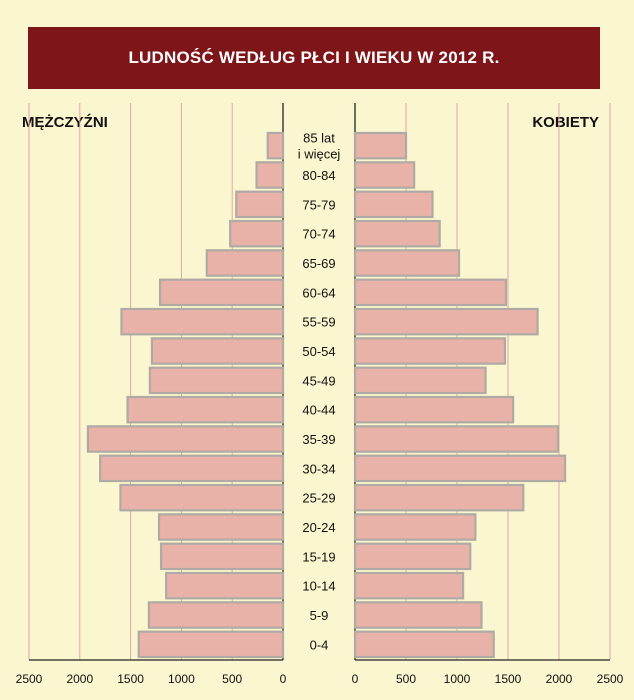 This screenshot has height=700, width=634. Describe the element at coordinates (318, 292) in the screenshot. I see `age-group-label: 60-64` at that location.